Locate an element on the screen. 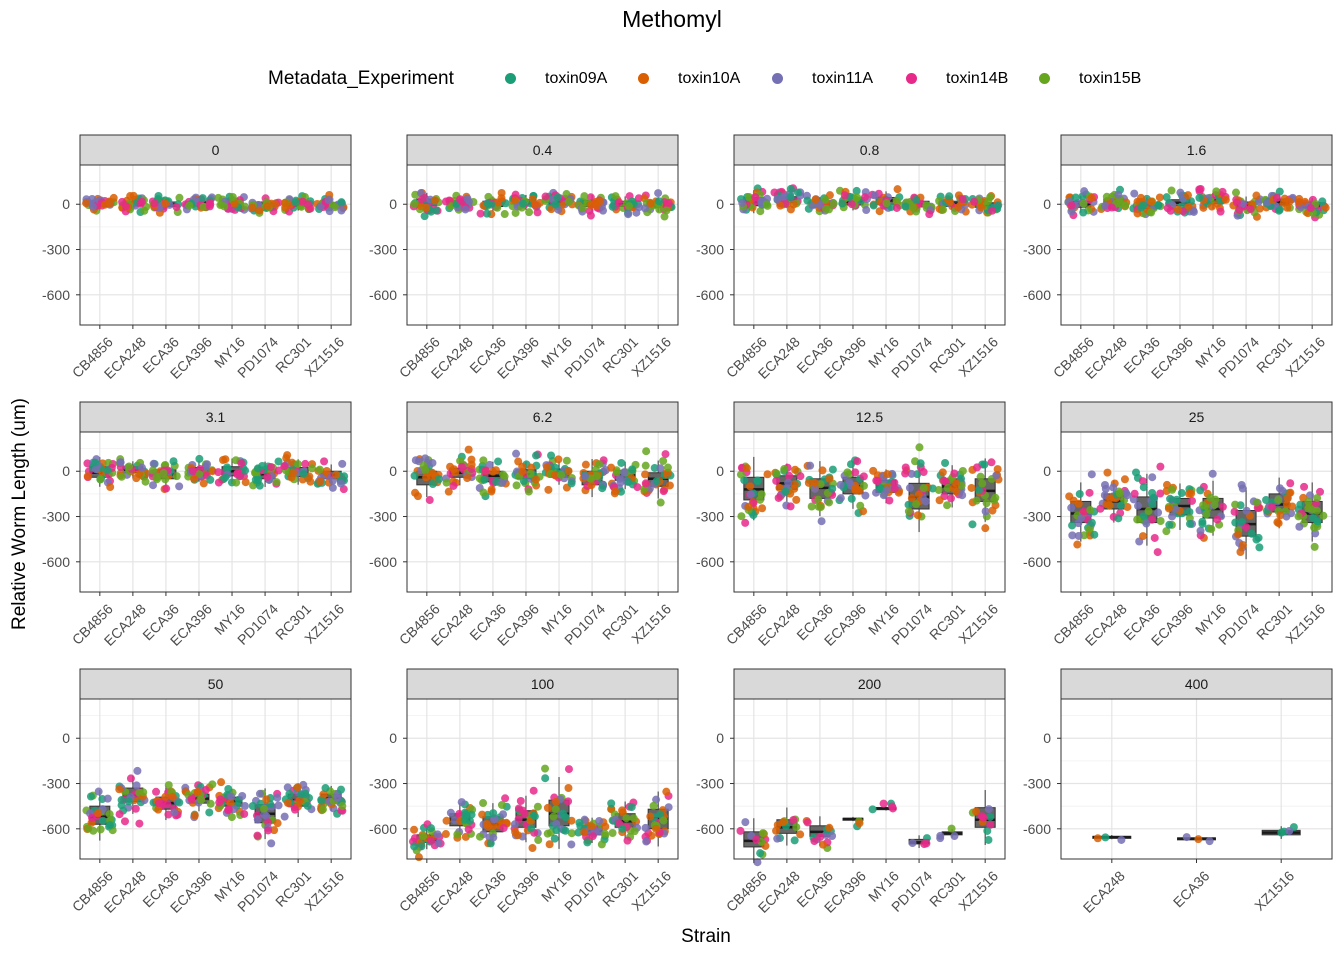  x-tick-label: XZ1516 is located at coordinates (1274, 891).